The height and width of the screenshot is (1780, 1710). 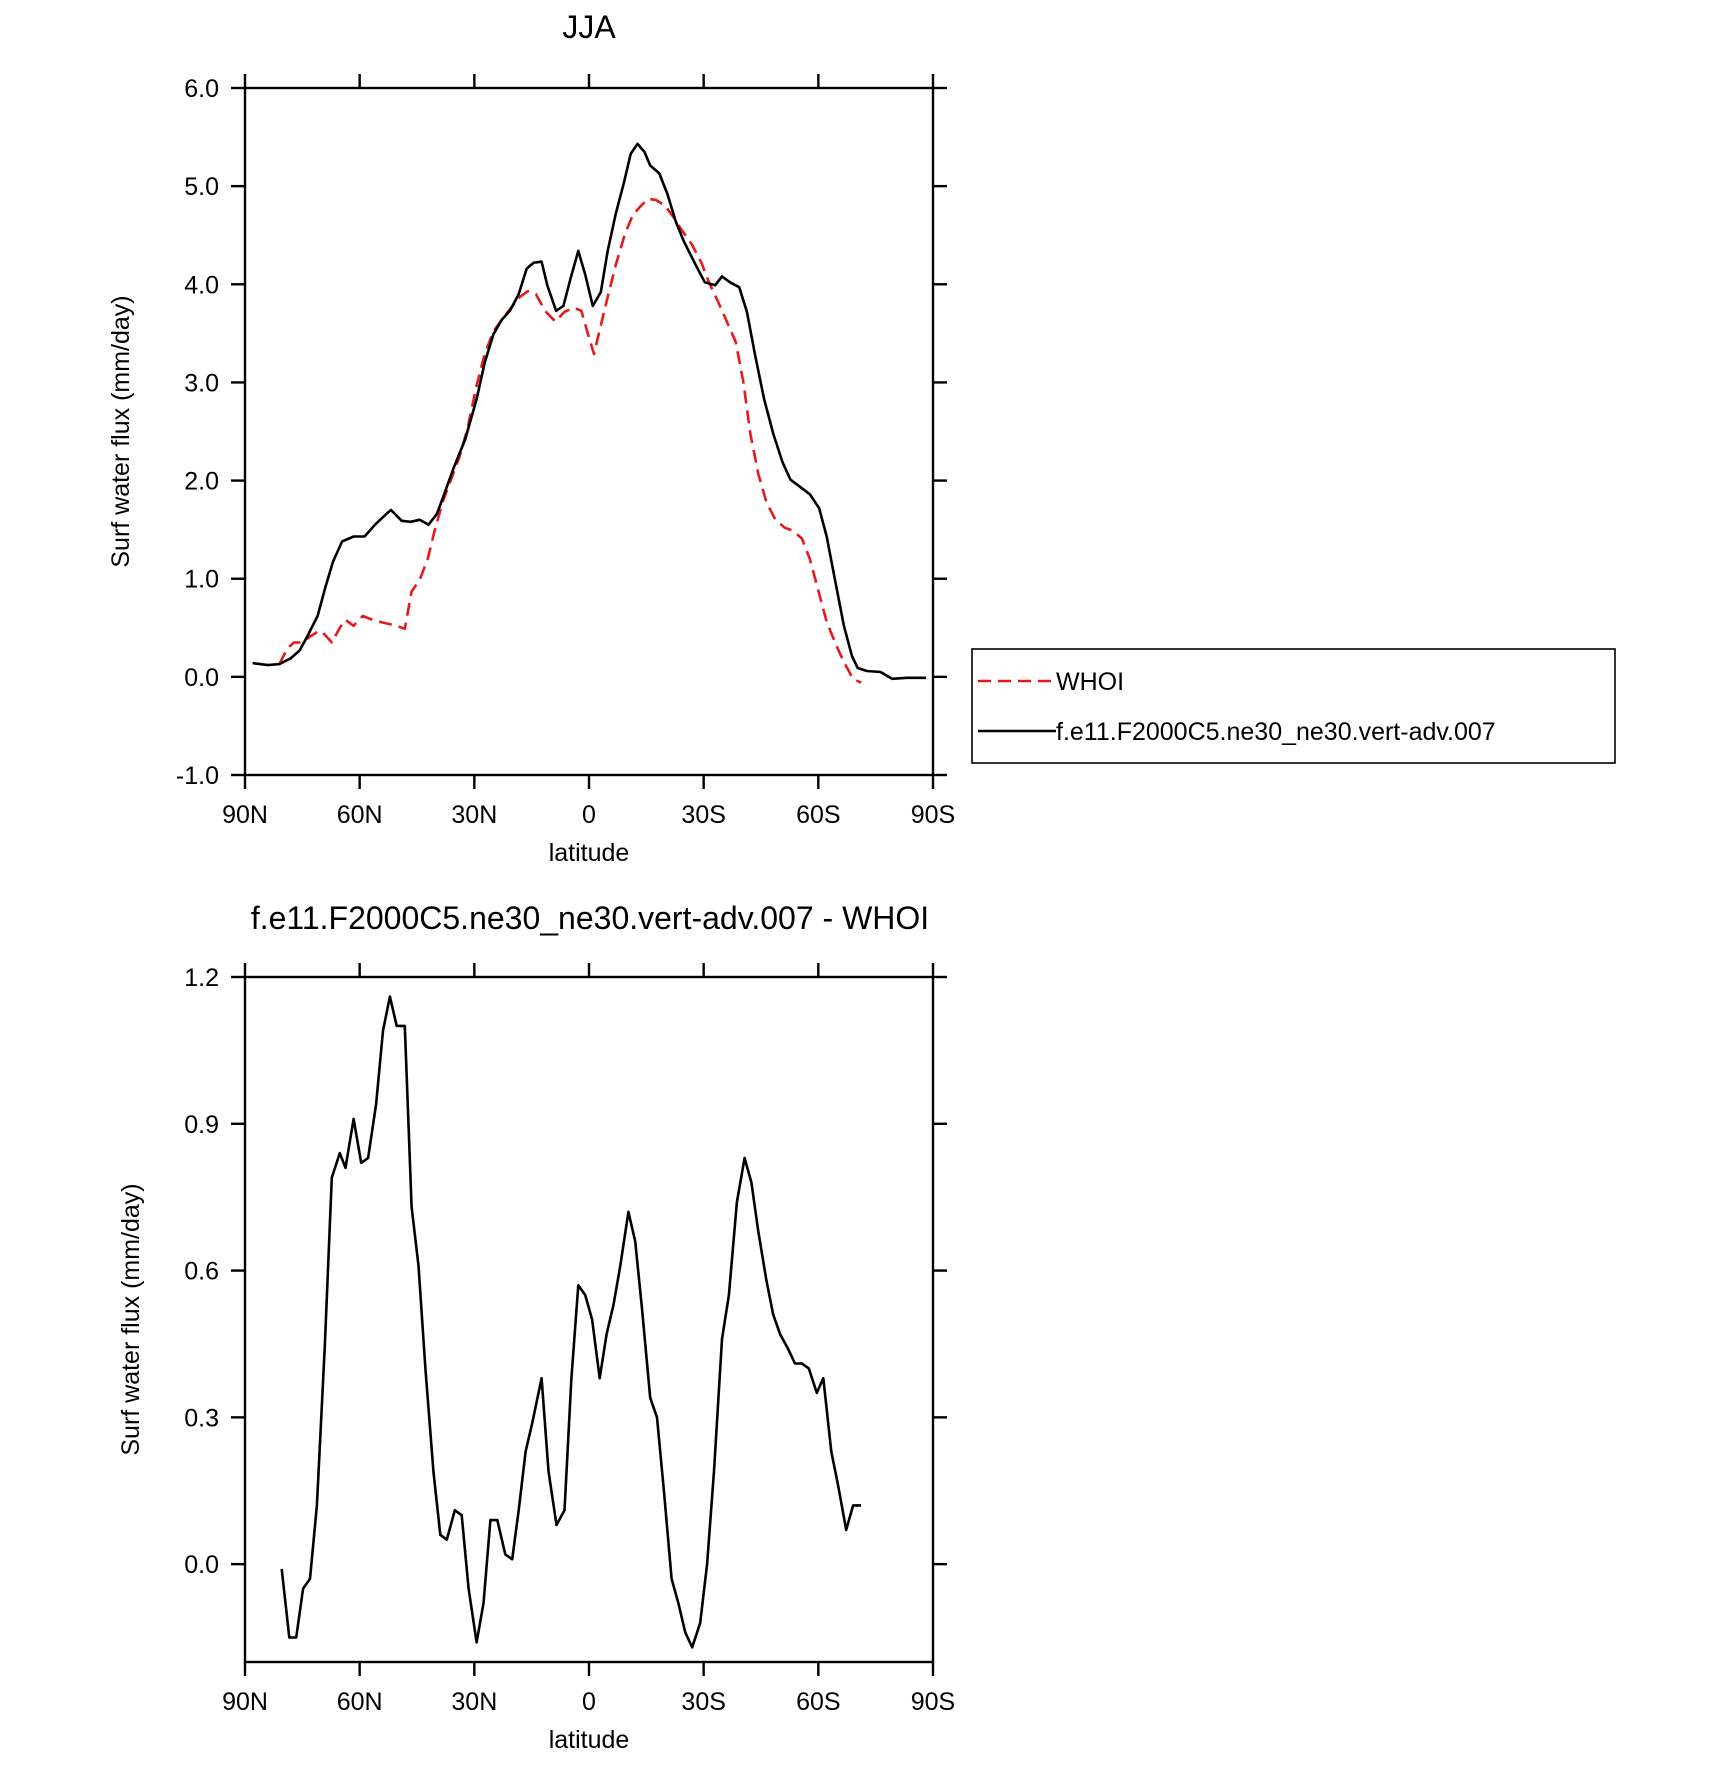 I want to click on y-tick-label: 1.2, so click(x=201, y=978).